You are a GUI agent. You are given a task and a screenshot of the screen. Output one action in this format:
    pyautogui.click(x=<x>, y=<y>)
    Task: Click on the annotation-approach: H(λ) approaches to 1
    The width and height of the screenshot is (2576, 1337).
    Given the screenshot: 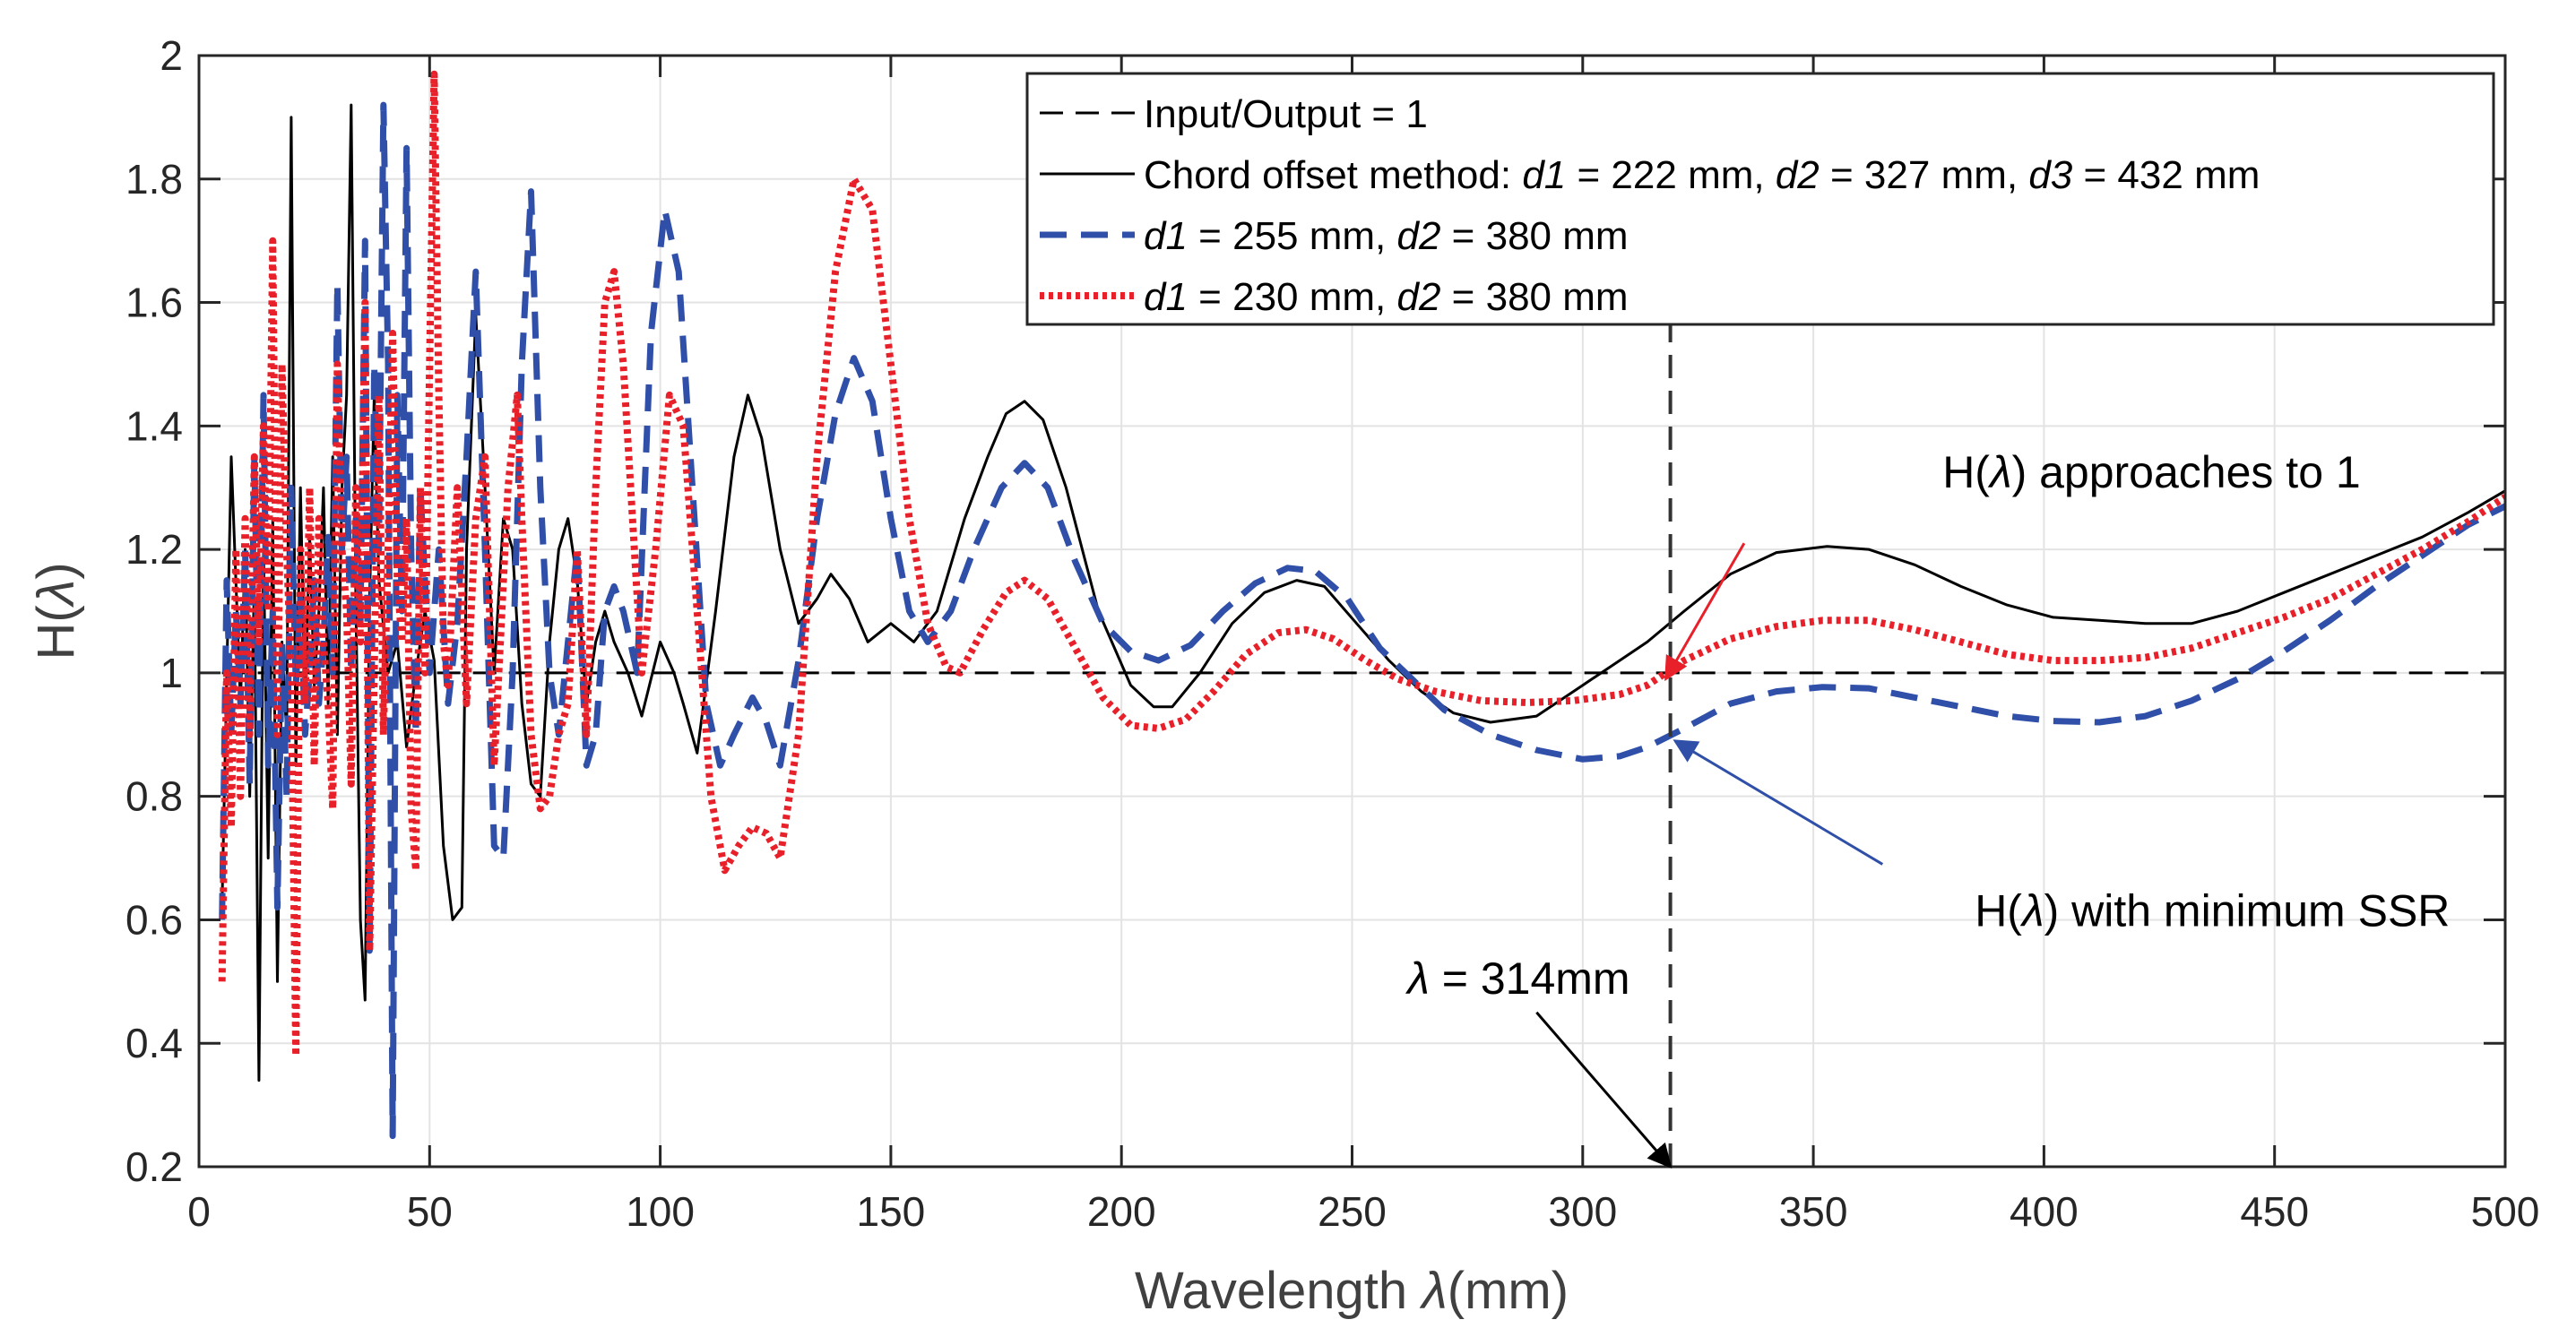 What is the action you would take?
    pyautogui.click(x=2151, y=472)
    